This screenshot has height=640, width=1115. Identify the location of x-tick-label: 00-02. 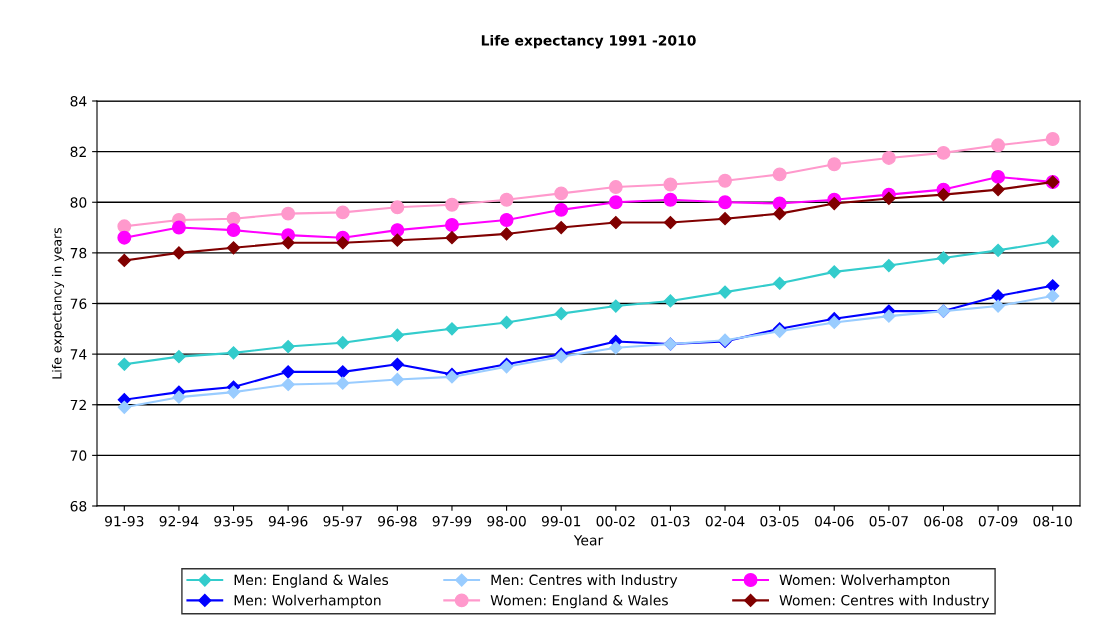
(615, 521).